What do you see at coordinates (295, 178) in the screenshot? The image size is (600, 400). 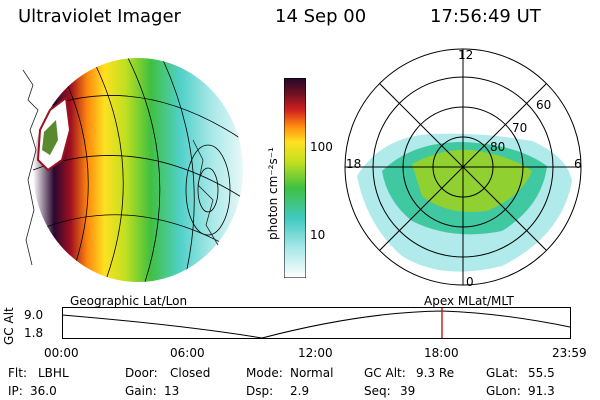 I see `colorbar` at bounding box center [295, 178].